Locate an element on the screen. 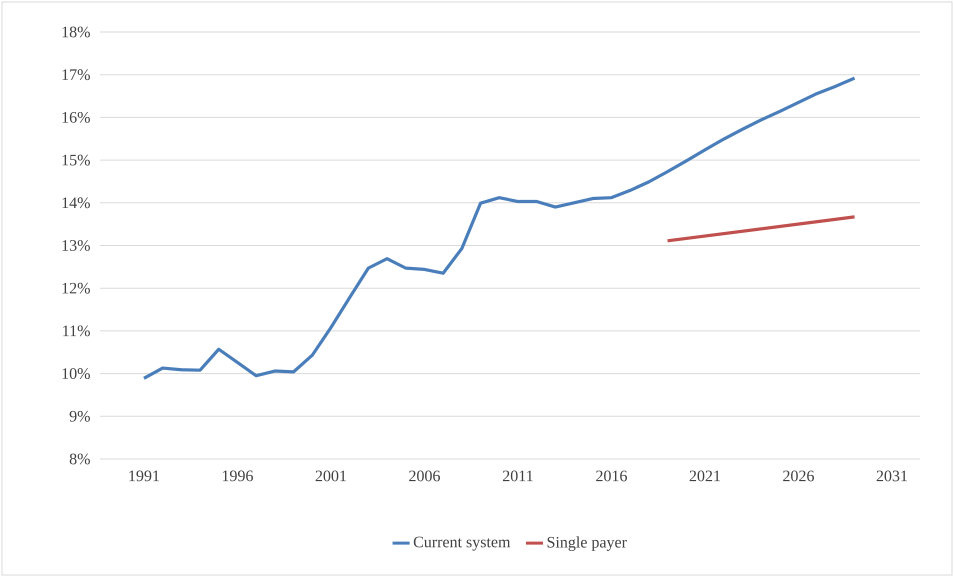 This screenshot has height=577, width=954. x-tick-label: 2021 is located at coordinates (705, 476).